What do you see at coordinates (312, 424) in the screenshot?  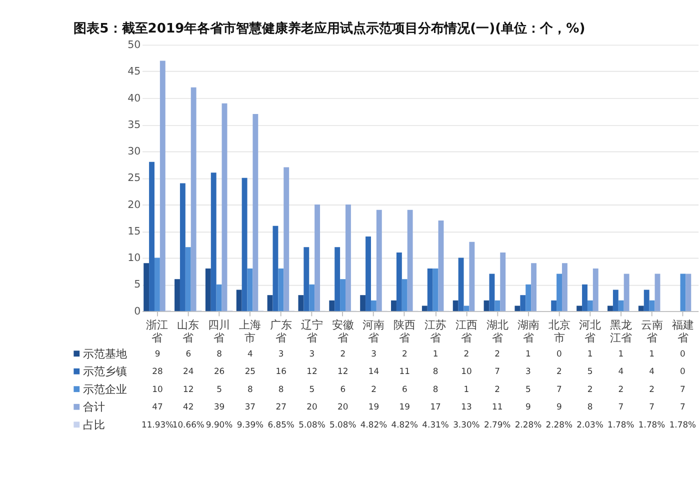 I see `data-label: 5.08%` at bounding box center [312, 424].